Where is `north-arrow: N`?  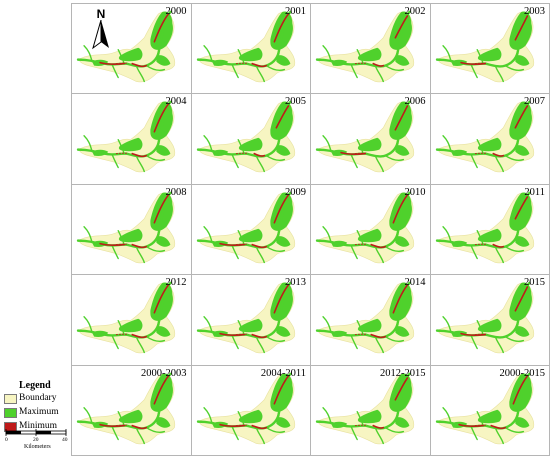
north-arrow: N is located at coordinates (101, 30).